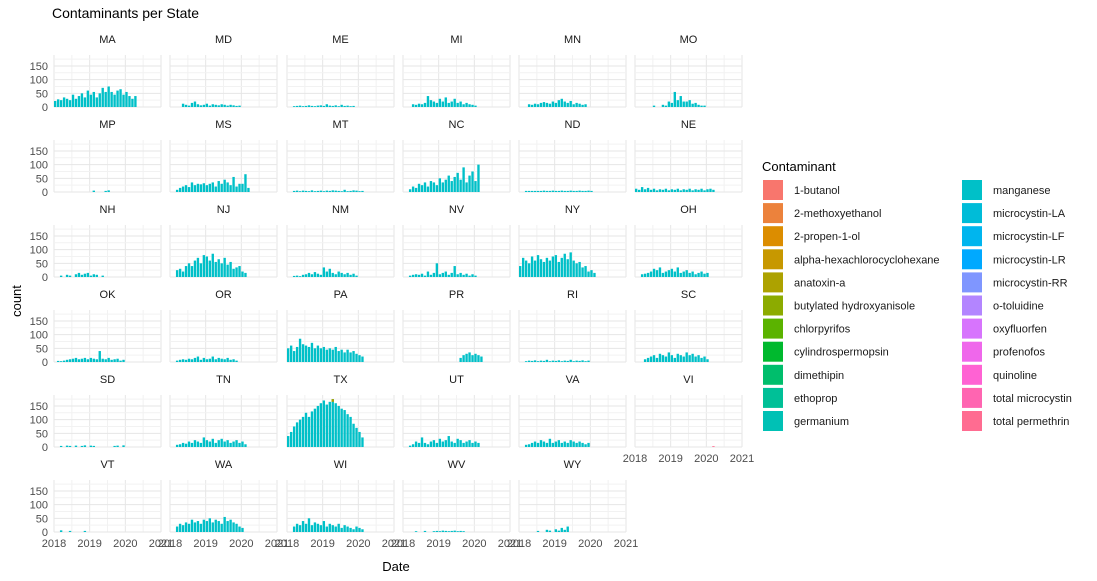 Image resolution: width=1097 pixels, height=581 pixels. Describe the element at coordinates (854, 307) in the screenshot. I see `legend-label: butylated hydroxyanisole` at that location.